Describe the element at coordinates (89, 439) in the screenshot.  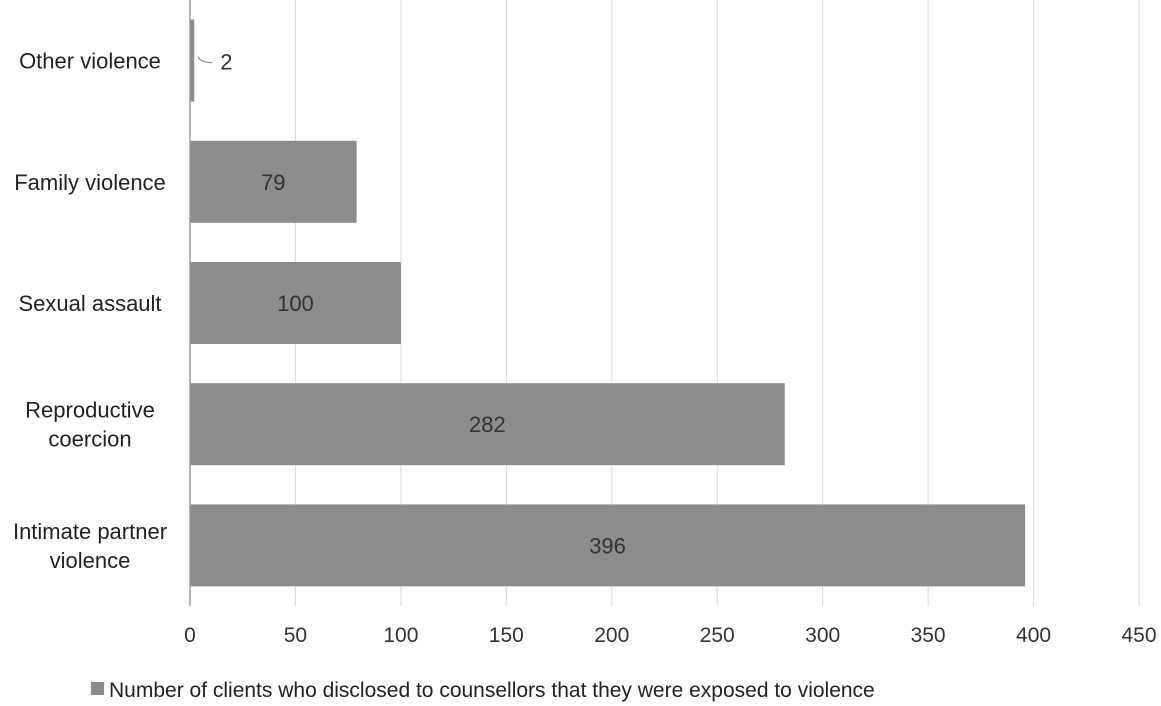
I see `category-label-line: coercion` at that location.